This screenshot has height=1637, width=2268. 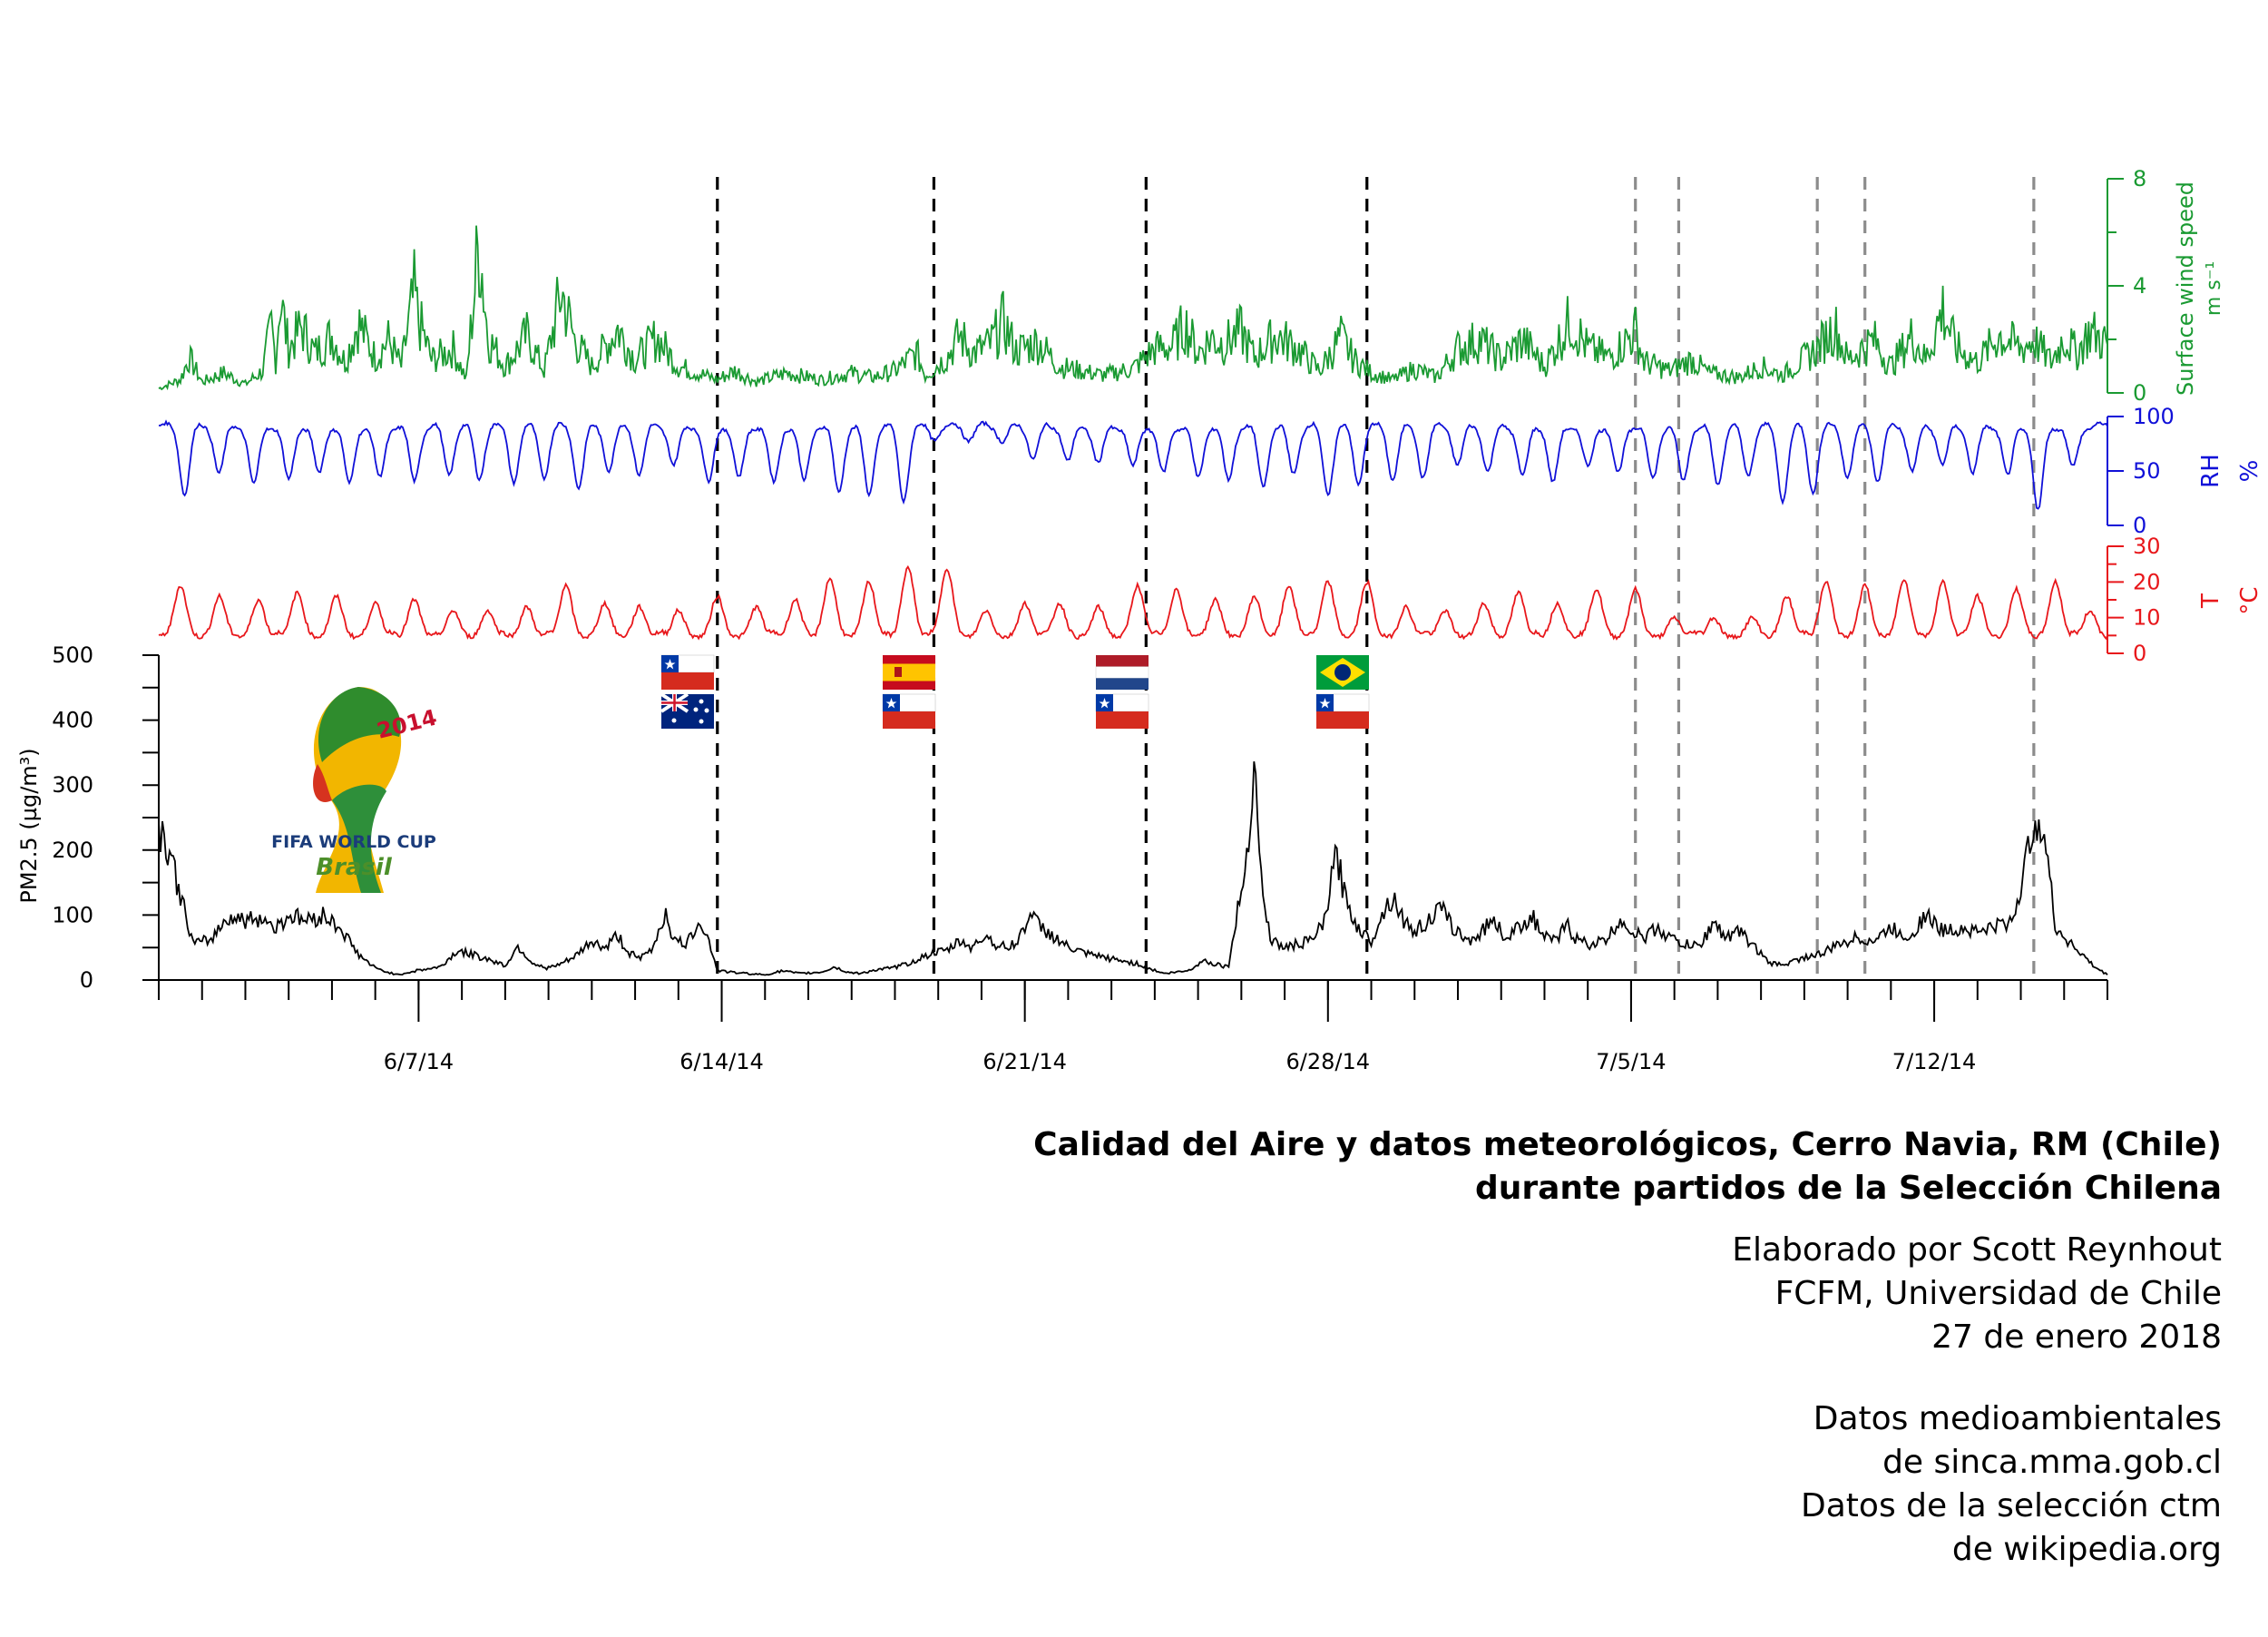 What do you see at coordinates (2140, 178) in the screenshot?
I see `wind-tick-label-8: 8` at bounding box center [2140, 178].